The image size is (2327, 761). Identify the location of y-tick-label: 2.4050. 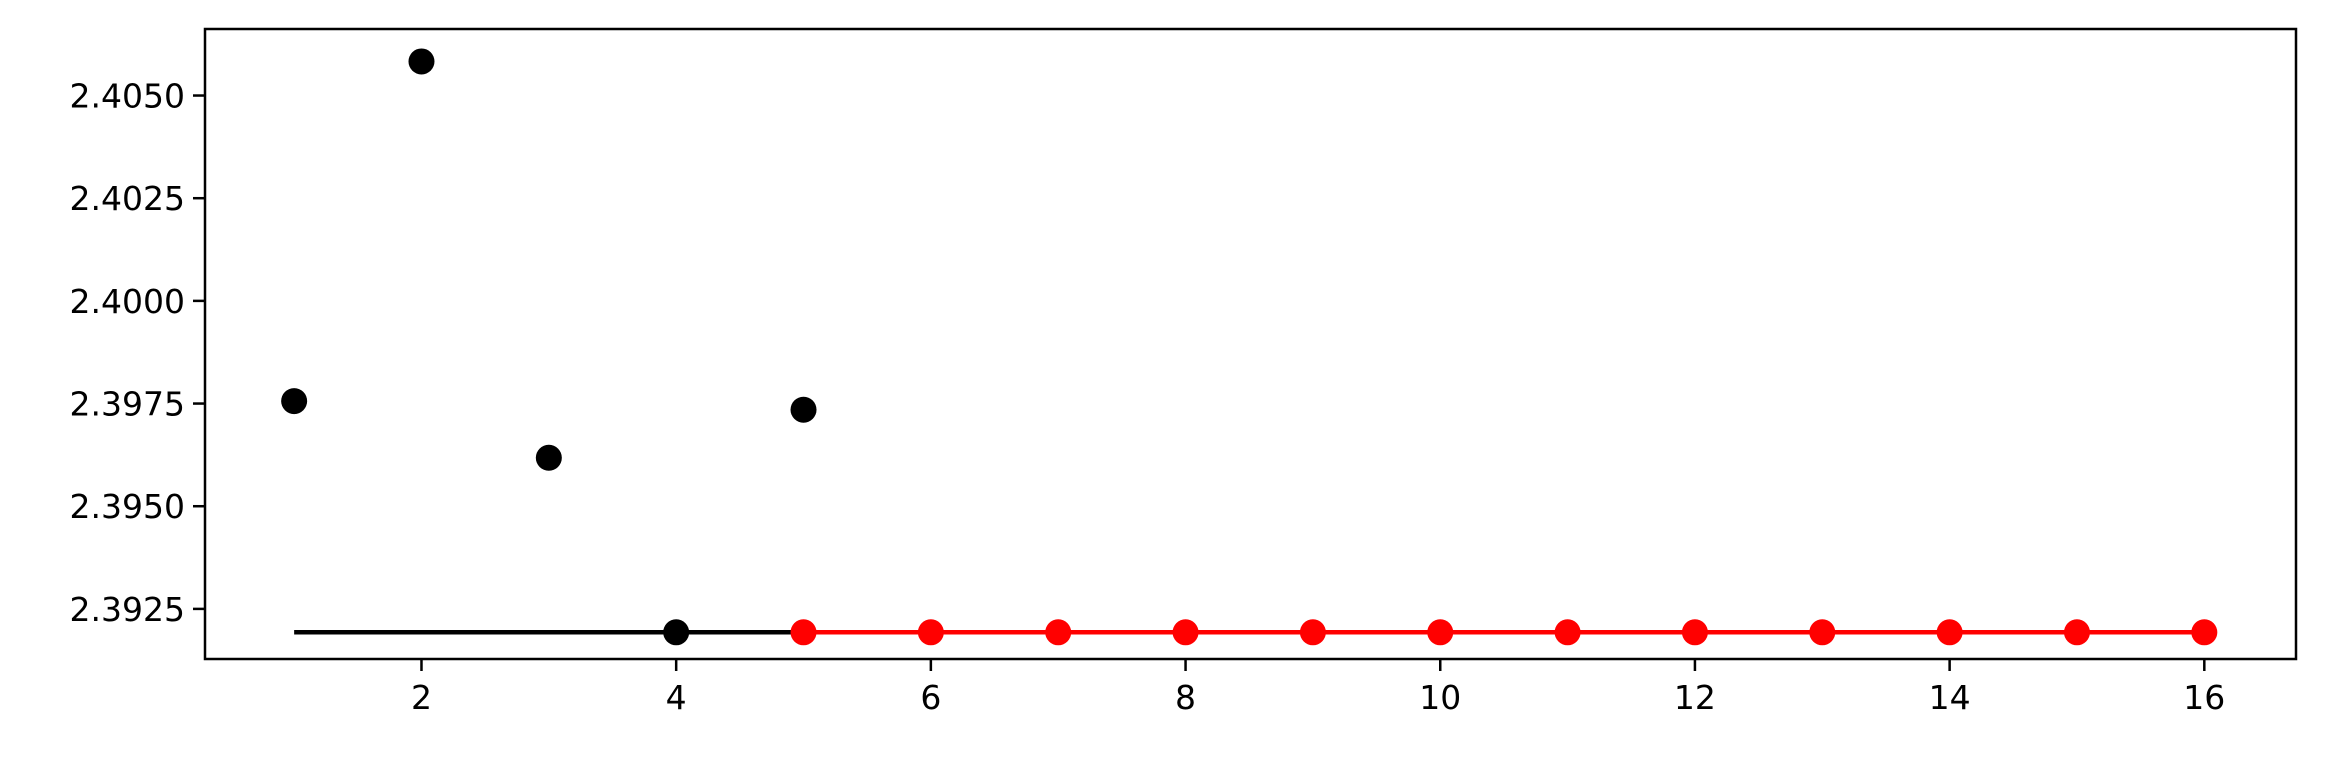
(127, 96).